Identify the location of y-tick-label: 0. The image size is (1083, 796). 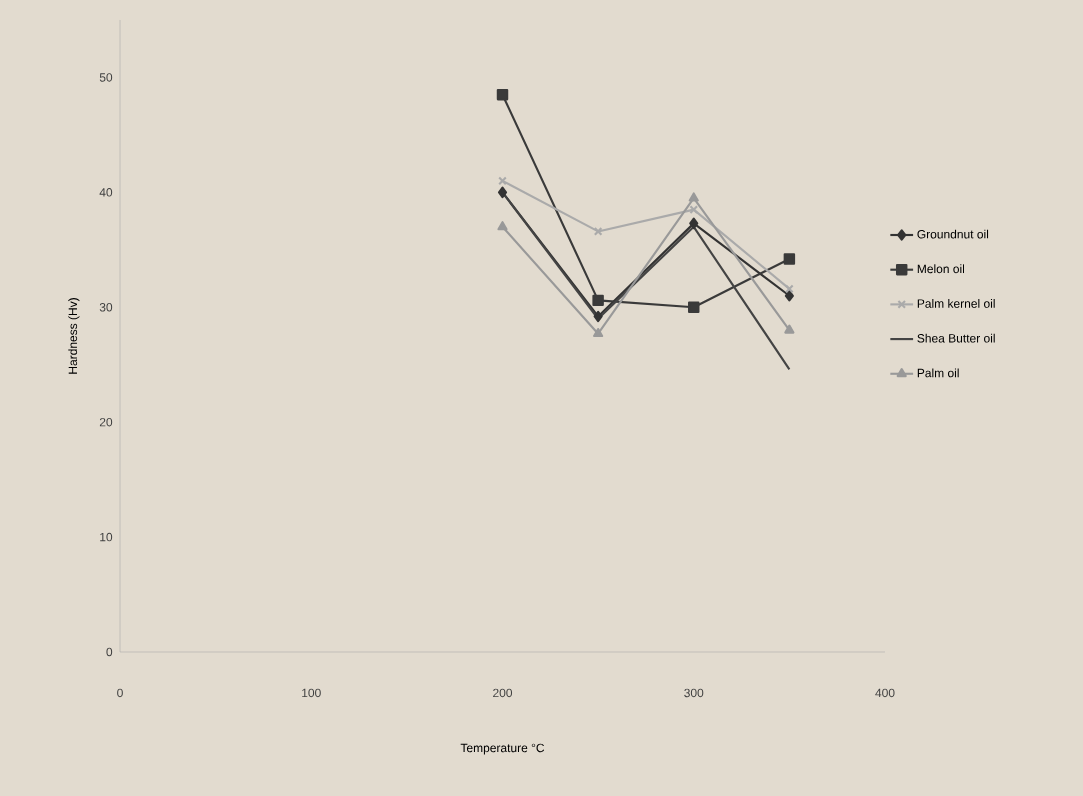
(109, 652).